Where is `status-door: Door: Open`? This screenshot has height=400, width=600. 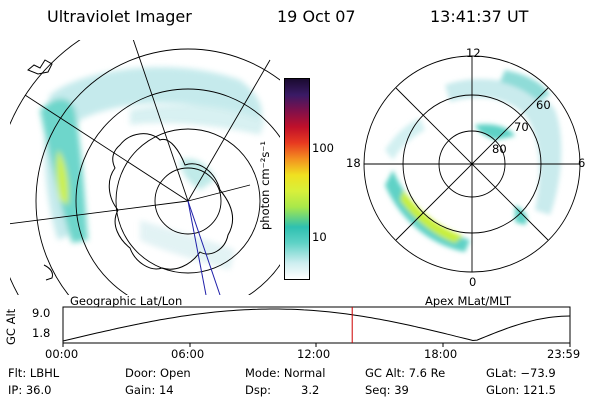
status-door: Door: Open is located at coordinates (158, 373).